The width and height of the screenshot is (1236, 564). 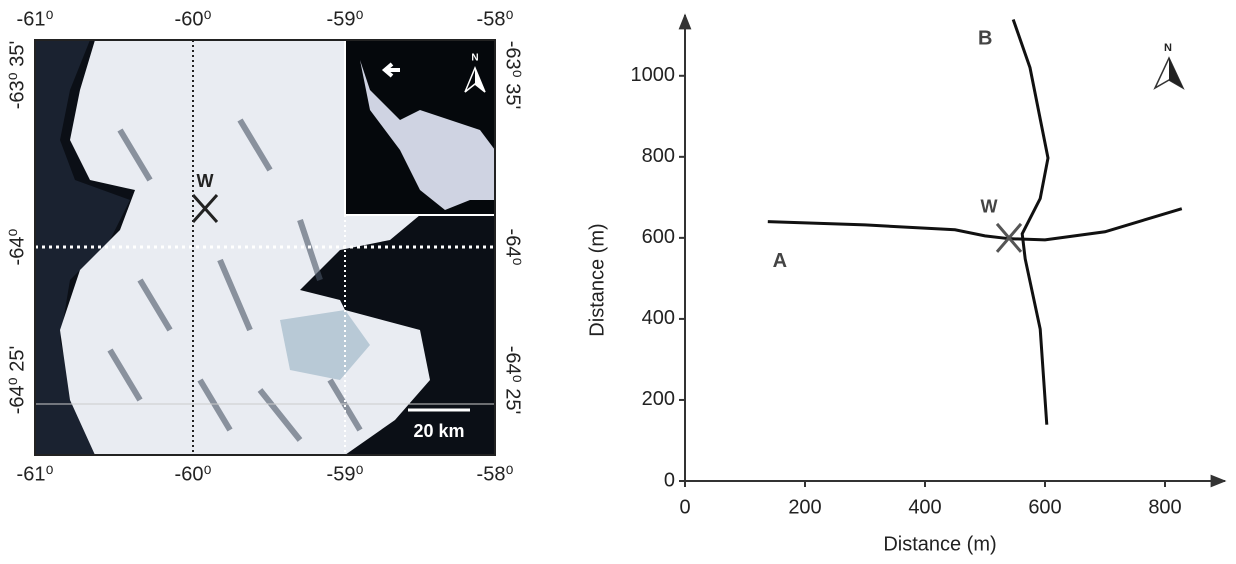 What do you see at coordinates (193, 19) in the screenshot?
I see `map-top-tick: -60⁰` at bounding box center [193, 19].